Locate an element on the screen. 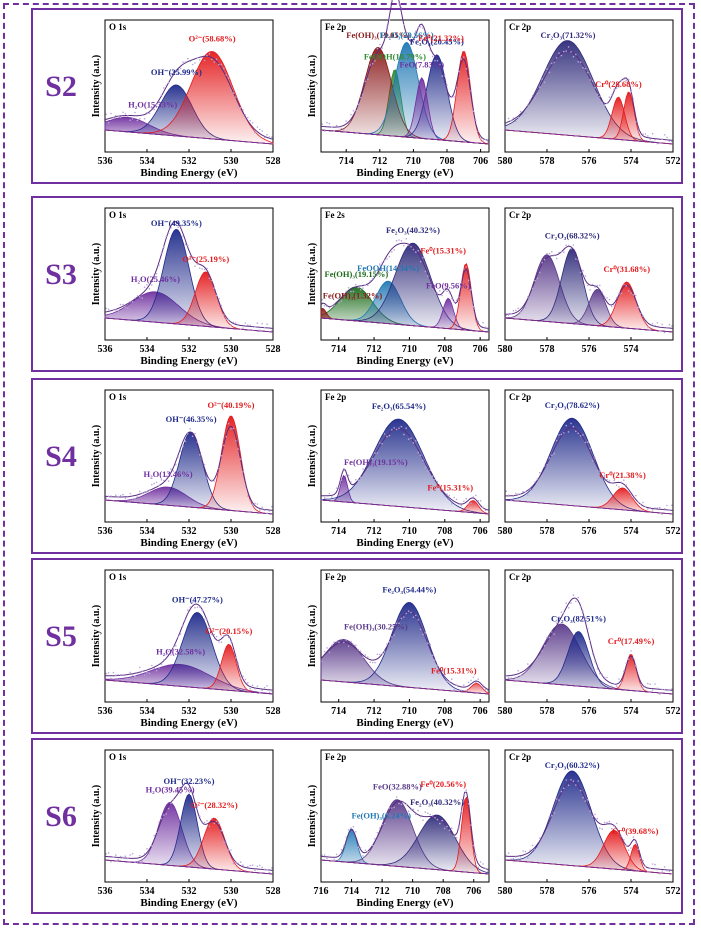 This screenshot has height=930, width=701. peak-label: Cr⁰(39.68%) is located at coordinates (635, 831).